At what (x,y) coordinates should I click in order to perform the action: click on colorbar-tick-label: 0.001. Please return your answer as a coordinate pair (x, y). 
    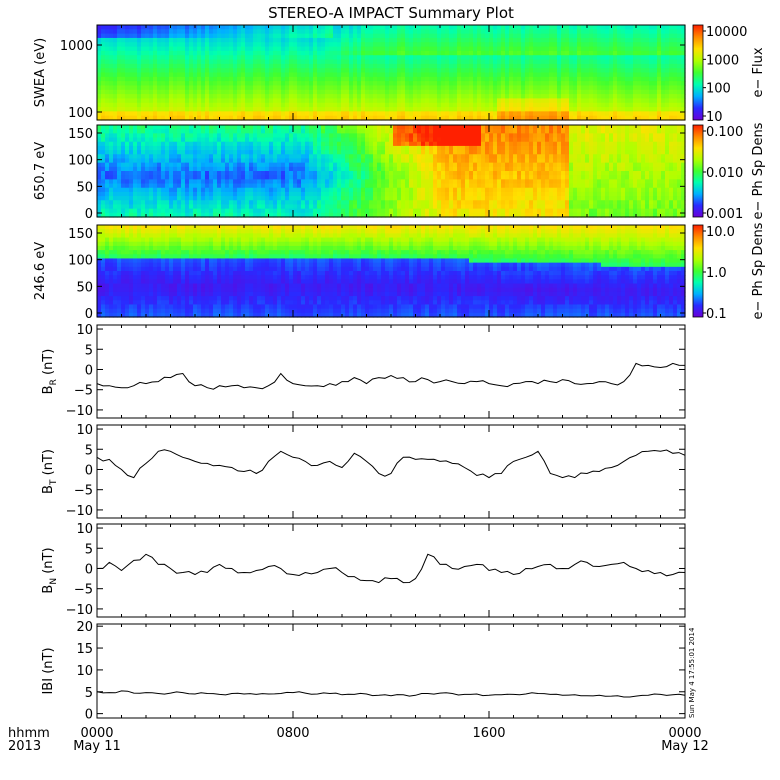
    Looking at the image, I should click on (724, 214).